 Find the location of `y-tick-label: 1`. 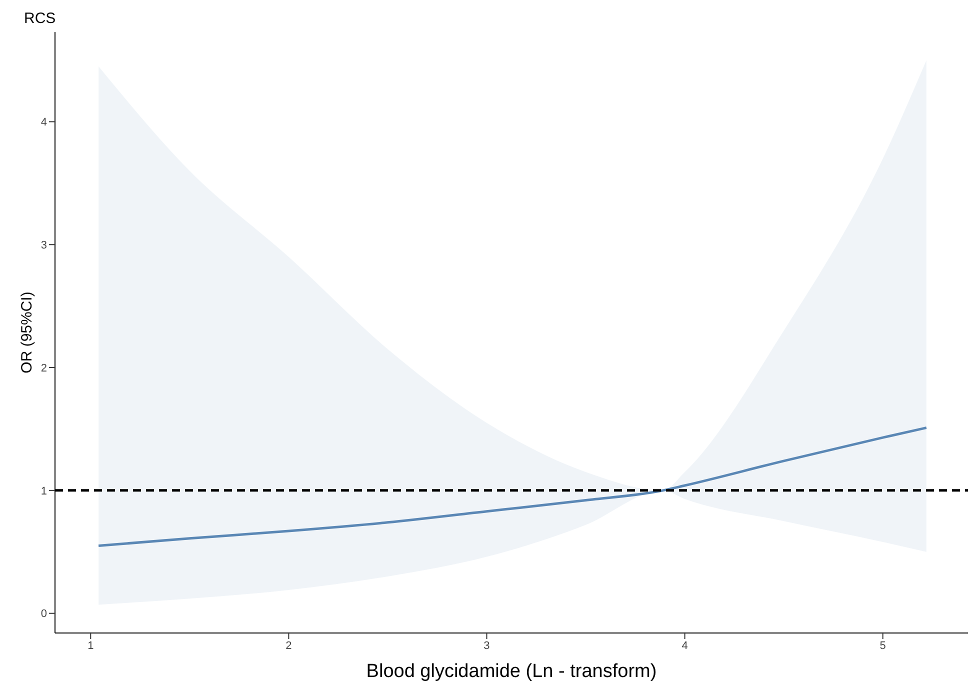

y-tick-label: 1 is located at coordinates (43, 491).